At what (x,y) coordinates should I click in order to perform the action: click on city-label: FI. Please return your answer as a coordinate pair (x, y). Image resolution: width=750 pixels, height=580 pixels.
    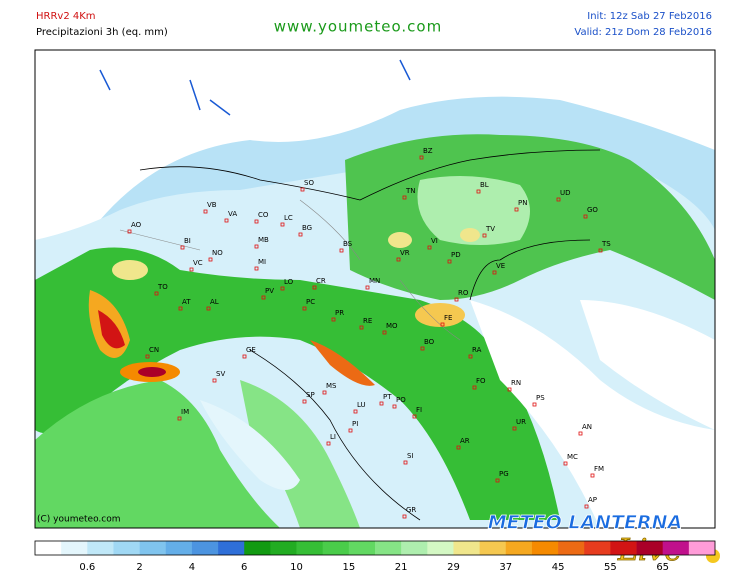
    Looking at the image, I should click on (419, 410).